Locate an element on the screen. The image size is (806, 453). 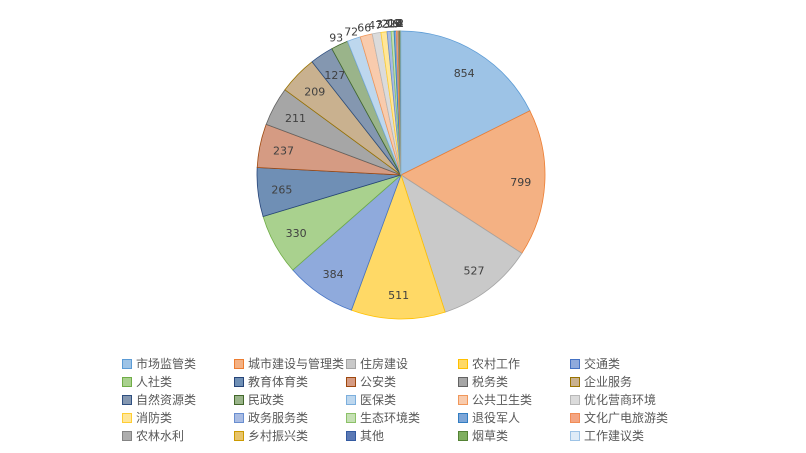
legend-label: 消防类 is located at coordinates (154, 418).